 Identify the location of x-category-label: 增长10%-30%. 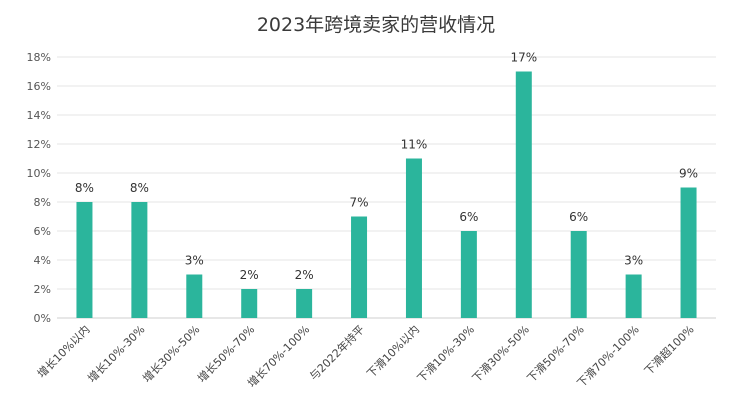
(116, 353).